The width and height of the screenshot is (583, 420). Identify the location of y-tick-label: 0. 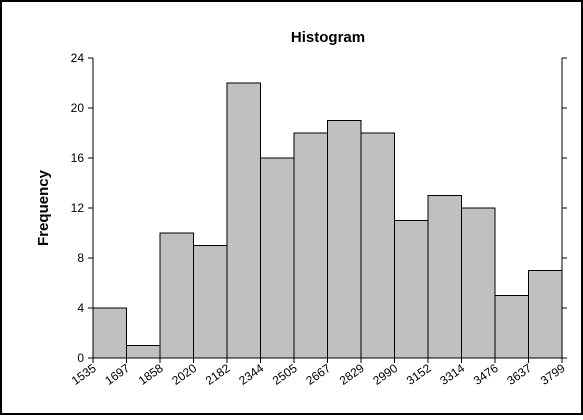
(80, 358).